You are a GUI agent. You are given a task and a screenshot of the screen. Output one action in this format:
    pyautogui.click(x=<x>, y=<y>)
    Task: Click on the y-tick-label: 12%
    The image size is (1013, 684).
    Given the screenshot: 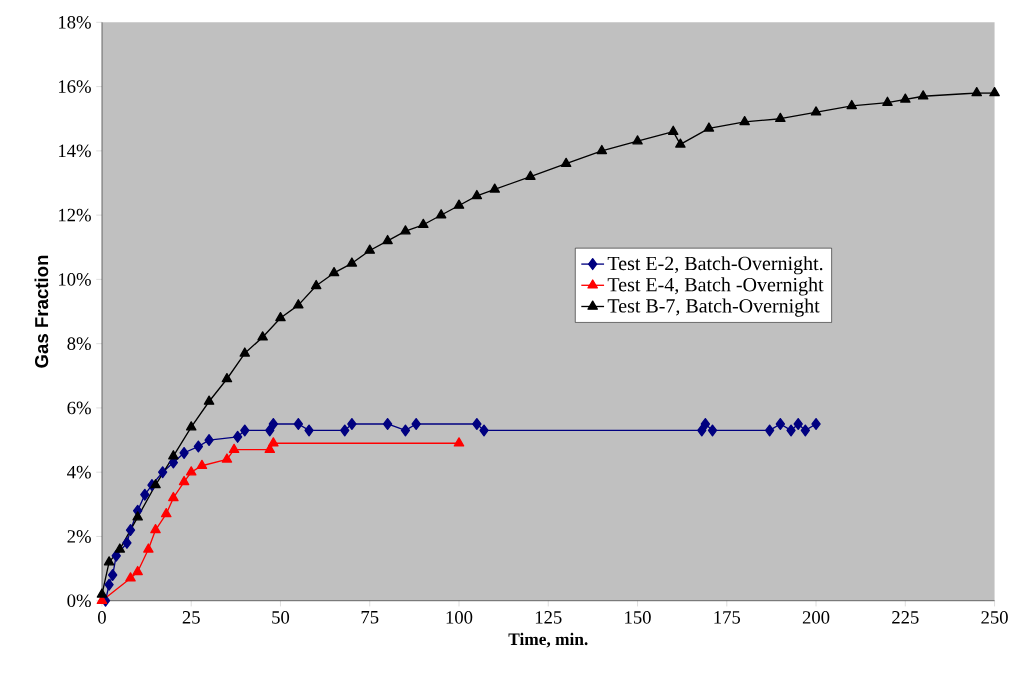 What is the action you would take?
    pyautogui.click(x=75, y=215)
    